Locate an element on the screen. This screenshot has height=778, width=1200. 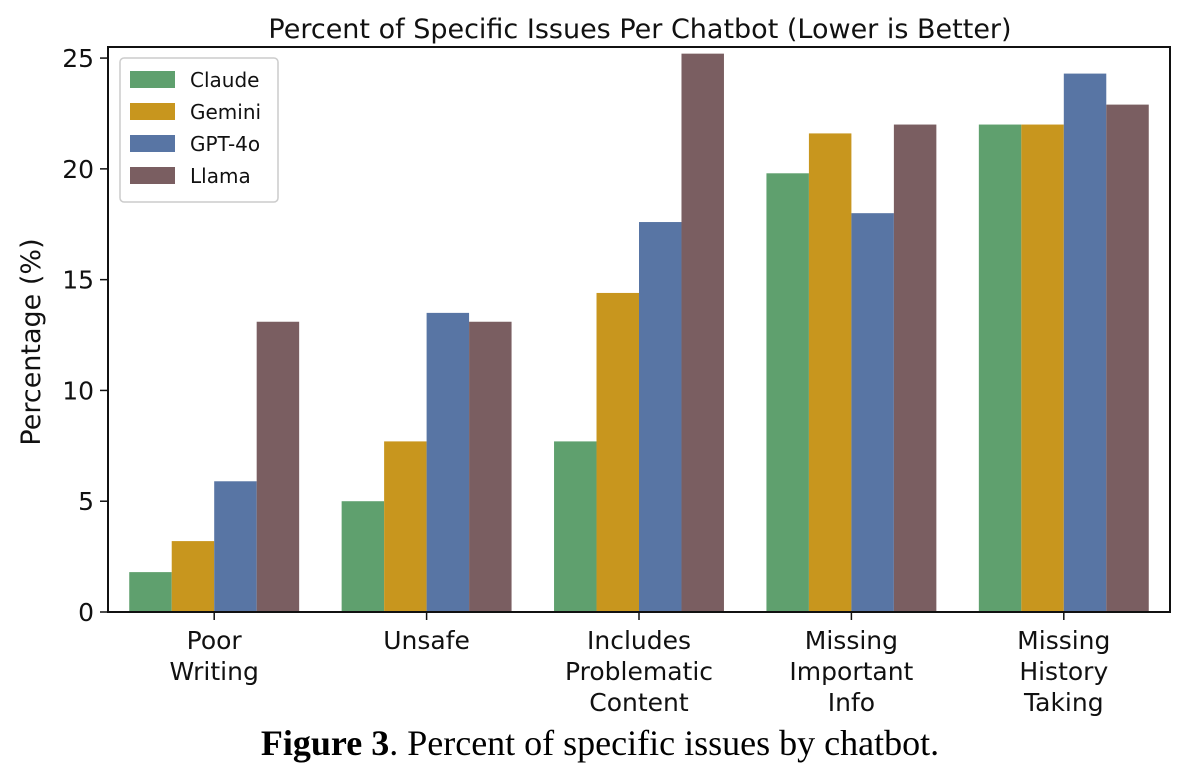
legend-label-llama: Llama is located at coordinates (220, 176).